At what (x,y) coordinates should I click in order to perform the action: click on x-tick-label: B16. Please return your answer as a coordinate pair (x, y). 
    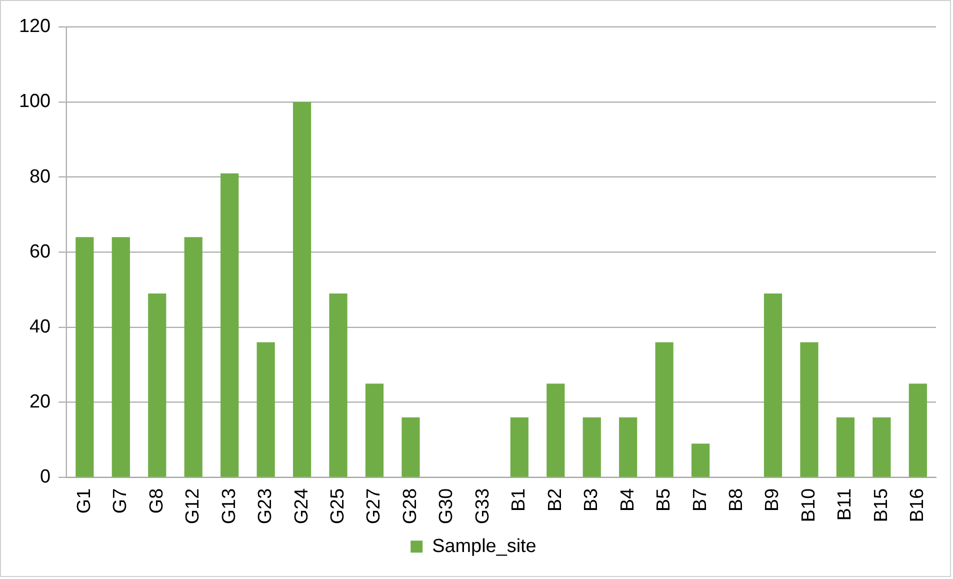
    Looking at the image, I should click on (917, 505).